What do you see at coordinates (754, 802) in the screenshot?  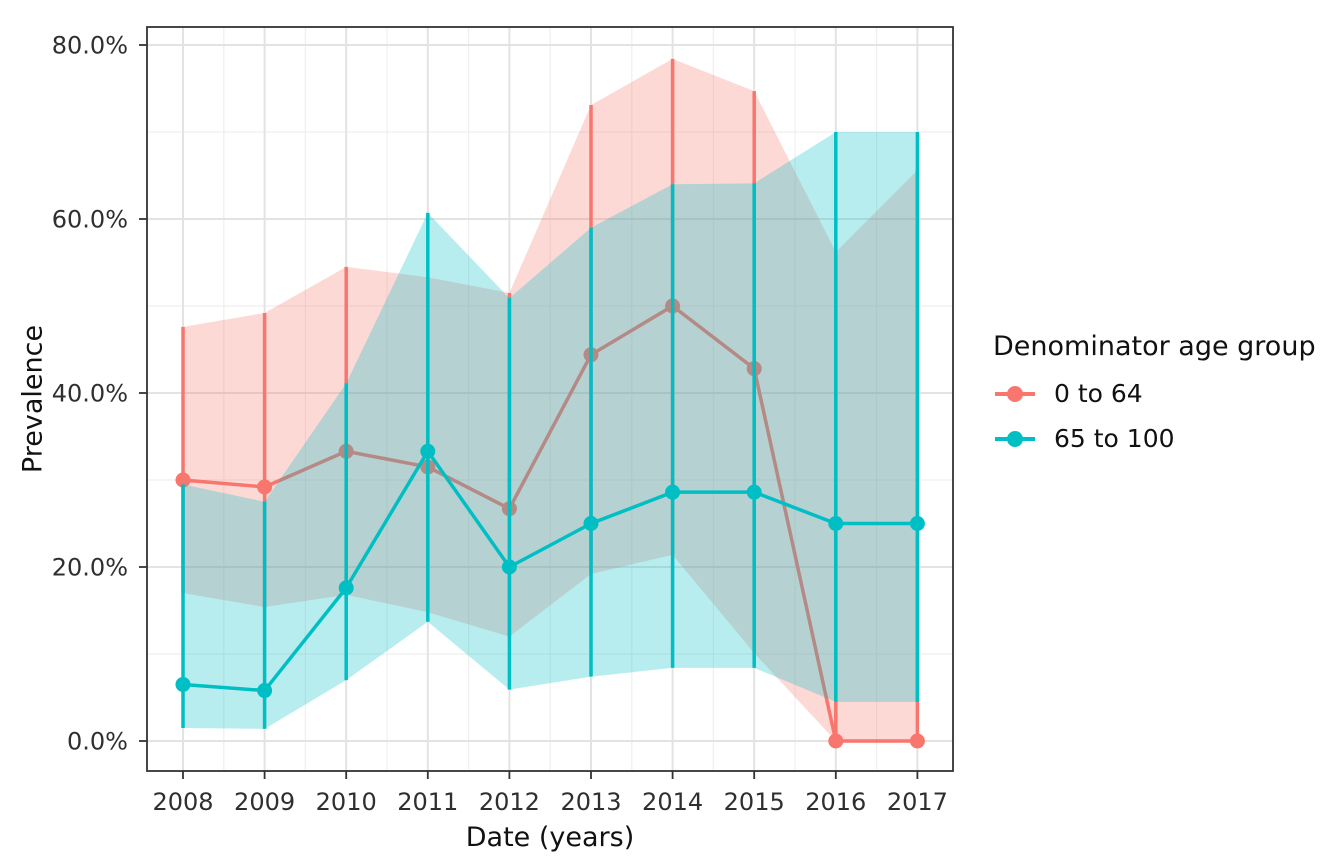 I see `x-tick-label: 2015` at bounding box center [754, 802].